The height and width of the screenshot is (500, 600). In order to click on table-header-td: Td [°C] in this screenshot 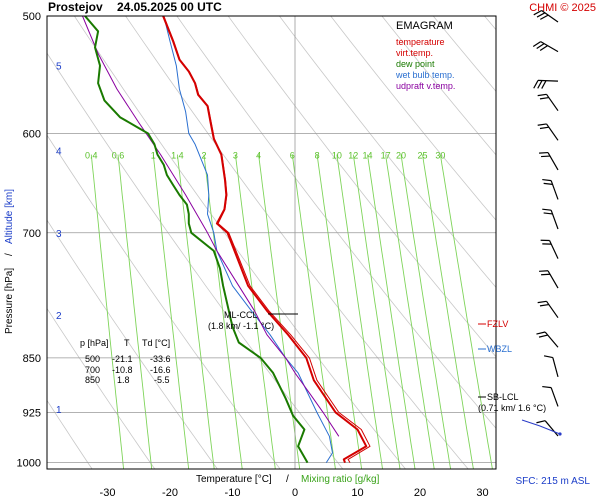, I will do `click(156, 343)`.